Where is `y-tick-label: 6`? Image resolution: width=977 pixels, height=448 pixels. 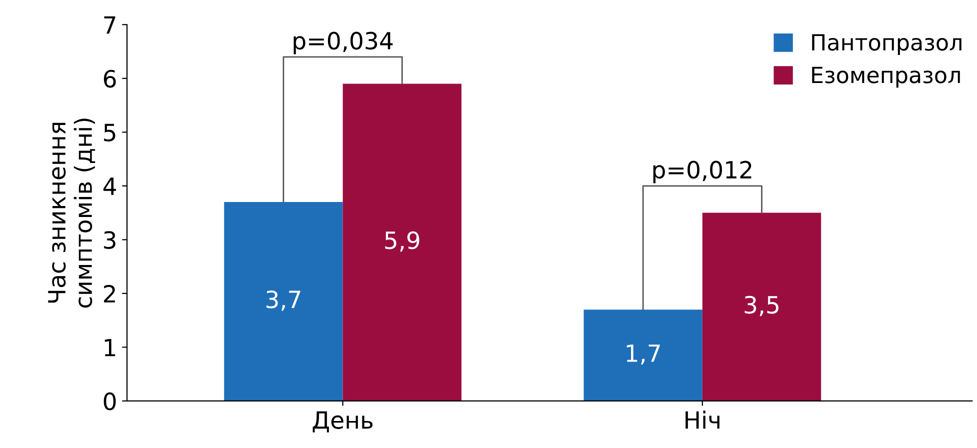 y-tick-label: 6 is located at coordinates (110, 79).